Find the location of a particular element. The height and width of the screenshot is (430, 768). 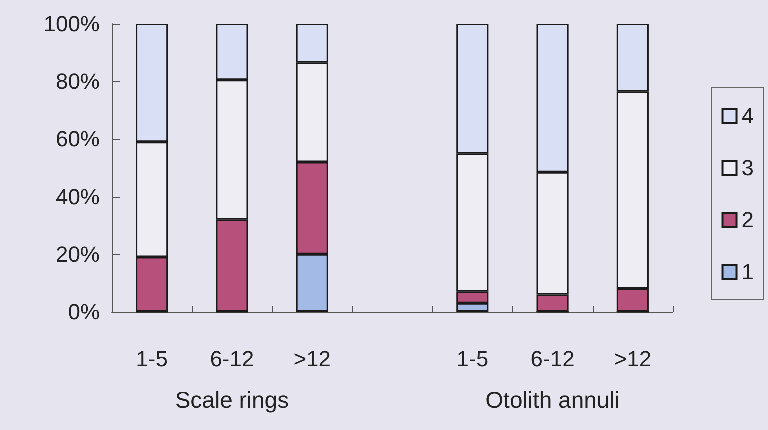

y-tick-label: 100% is located at coordinates (72, 24).